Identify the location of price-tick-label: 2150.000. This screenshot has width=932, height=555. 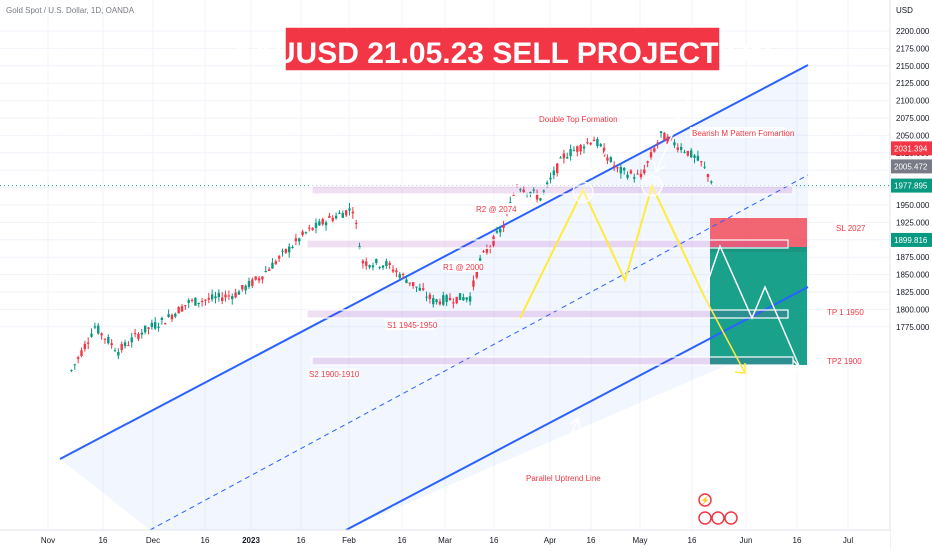
(913, 66).